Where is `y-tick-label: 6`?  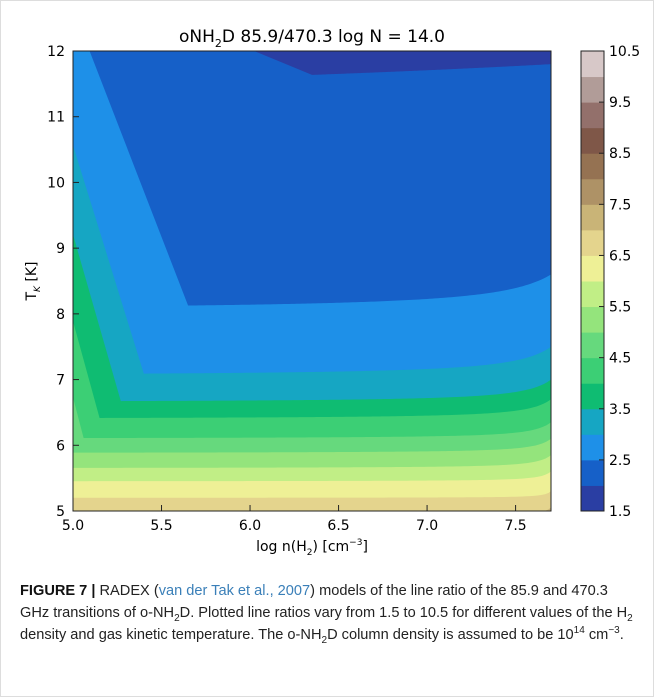
y-tick-label: 6 is located at coordinates (60, 446).